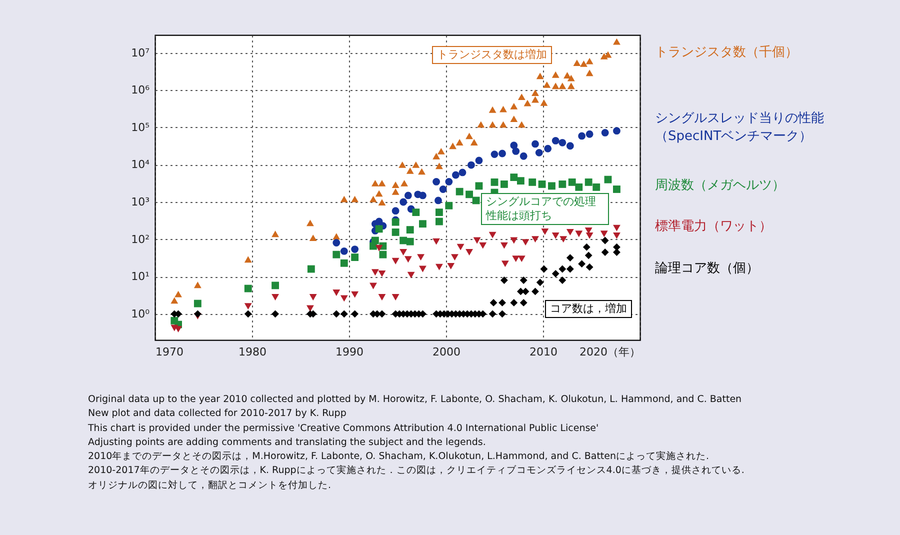  Describe the element at coordinates (140, 202) in the screenshot. I see `y-tick-label: 10³` at that location.